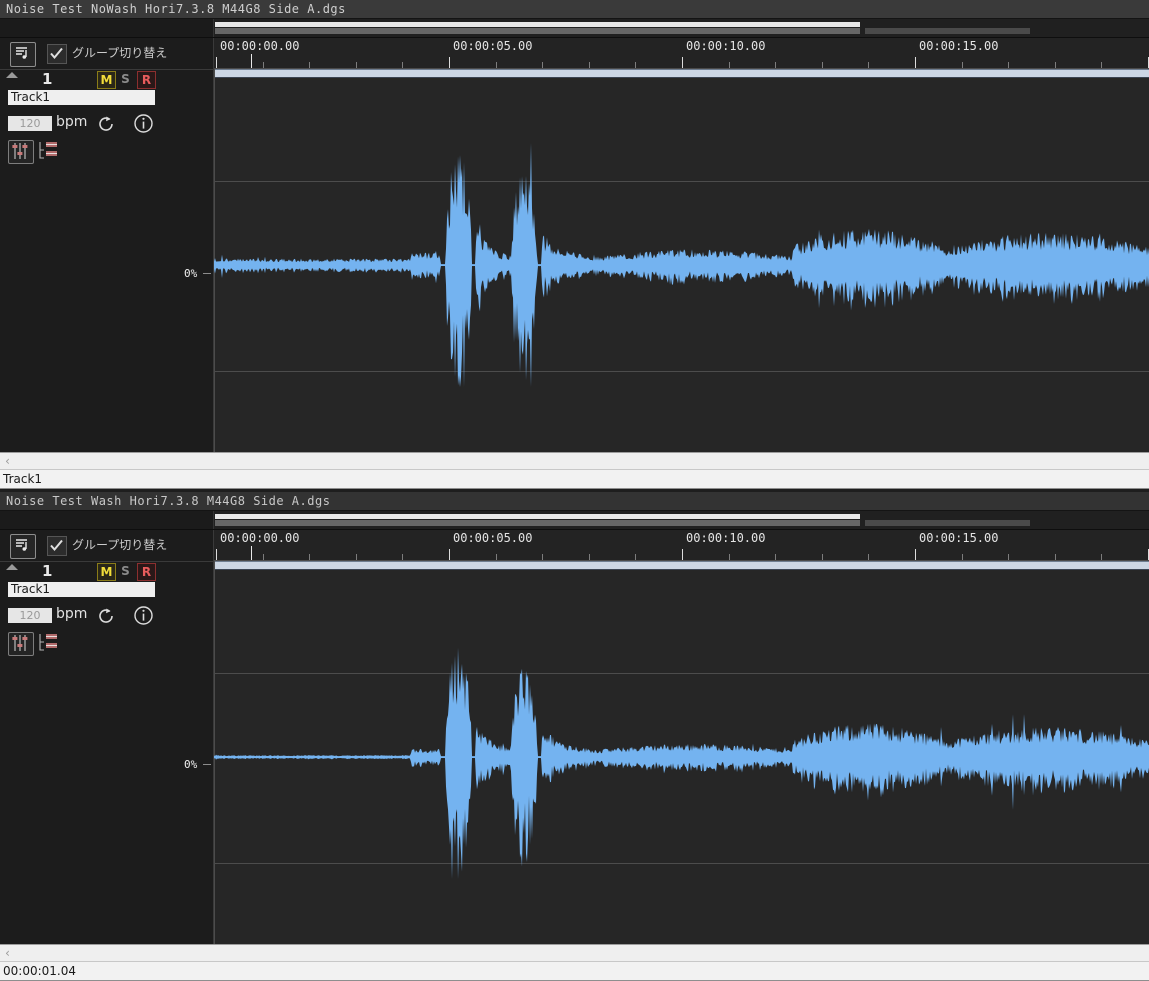 Image resolution: width=1149 pixels, height=981 pixels. I want to click on zero-amplitude-label: 0%, so click(191, 273).